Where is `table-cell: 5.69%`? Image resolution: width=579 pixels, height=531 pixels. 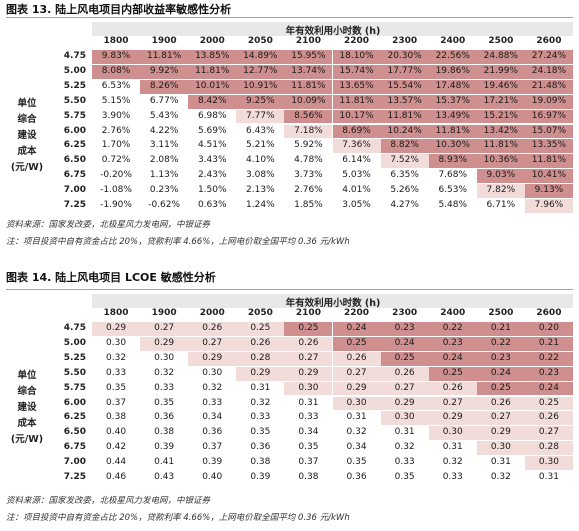 table-cell: 5.69% is located at coordinates (212, 130).